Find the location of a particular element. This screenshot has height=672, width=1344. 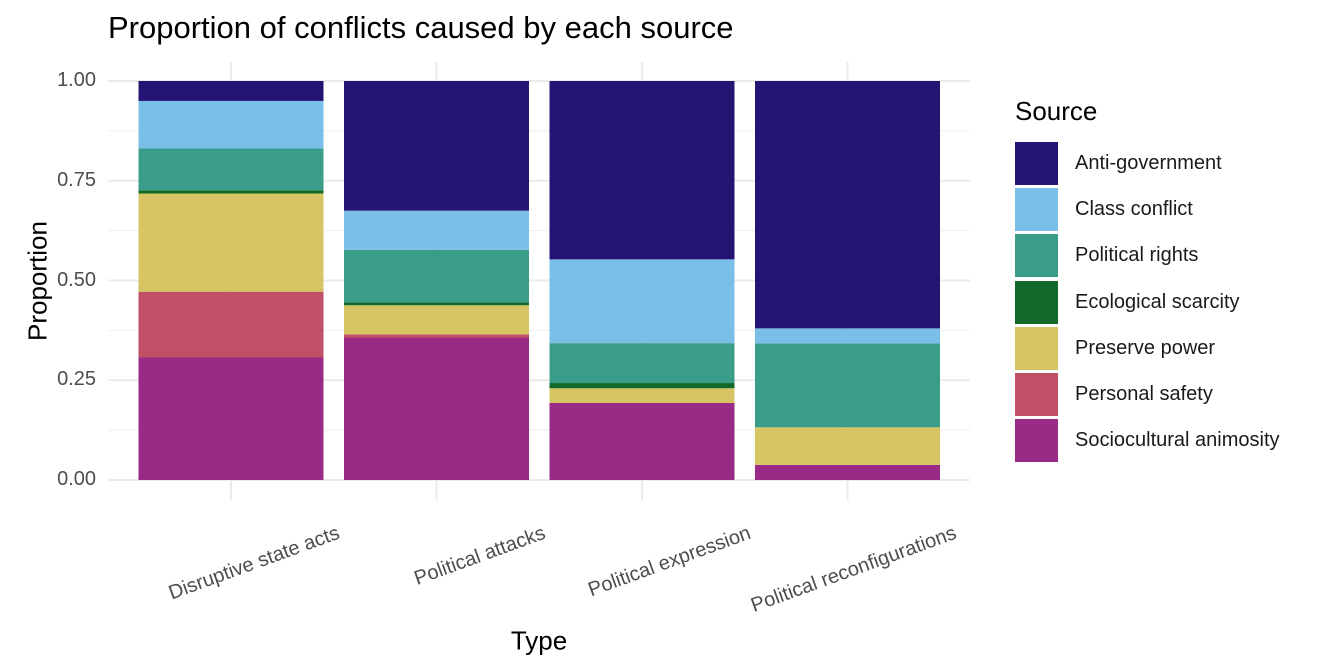

legend-item: Preserve power is located at coordinates (1147, 348).